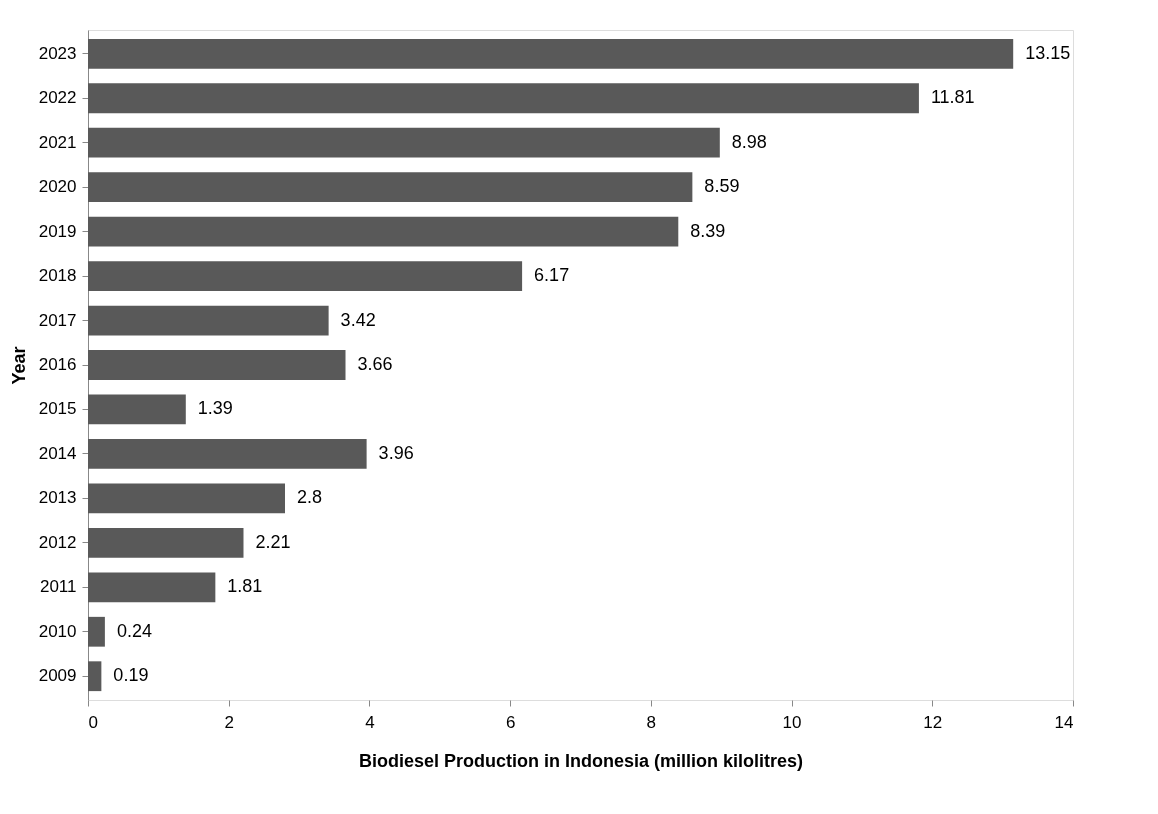 The image size is (1158, 814). I want to click on x-tick-label: 2, so click(229, 722).